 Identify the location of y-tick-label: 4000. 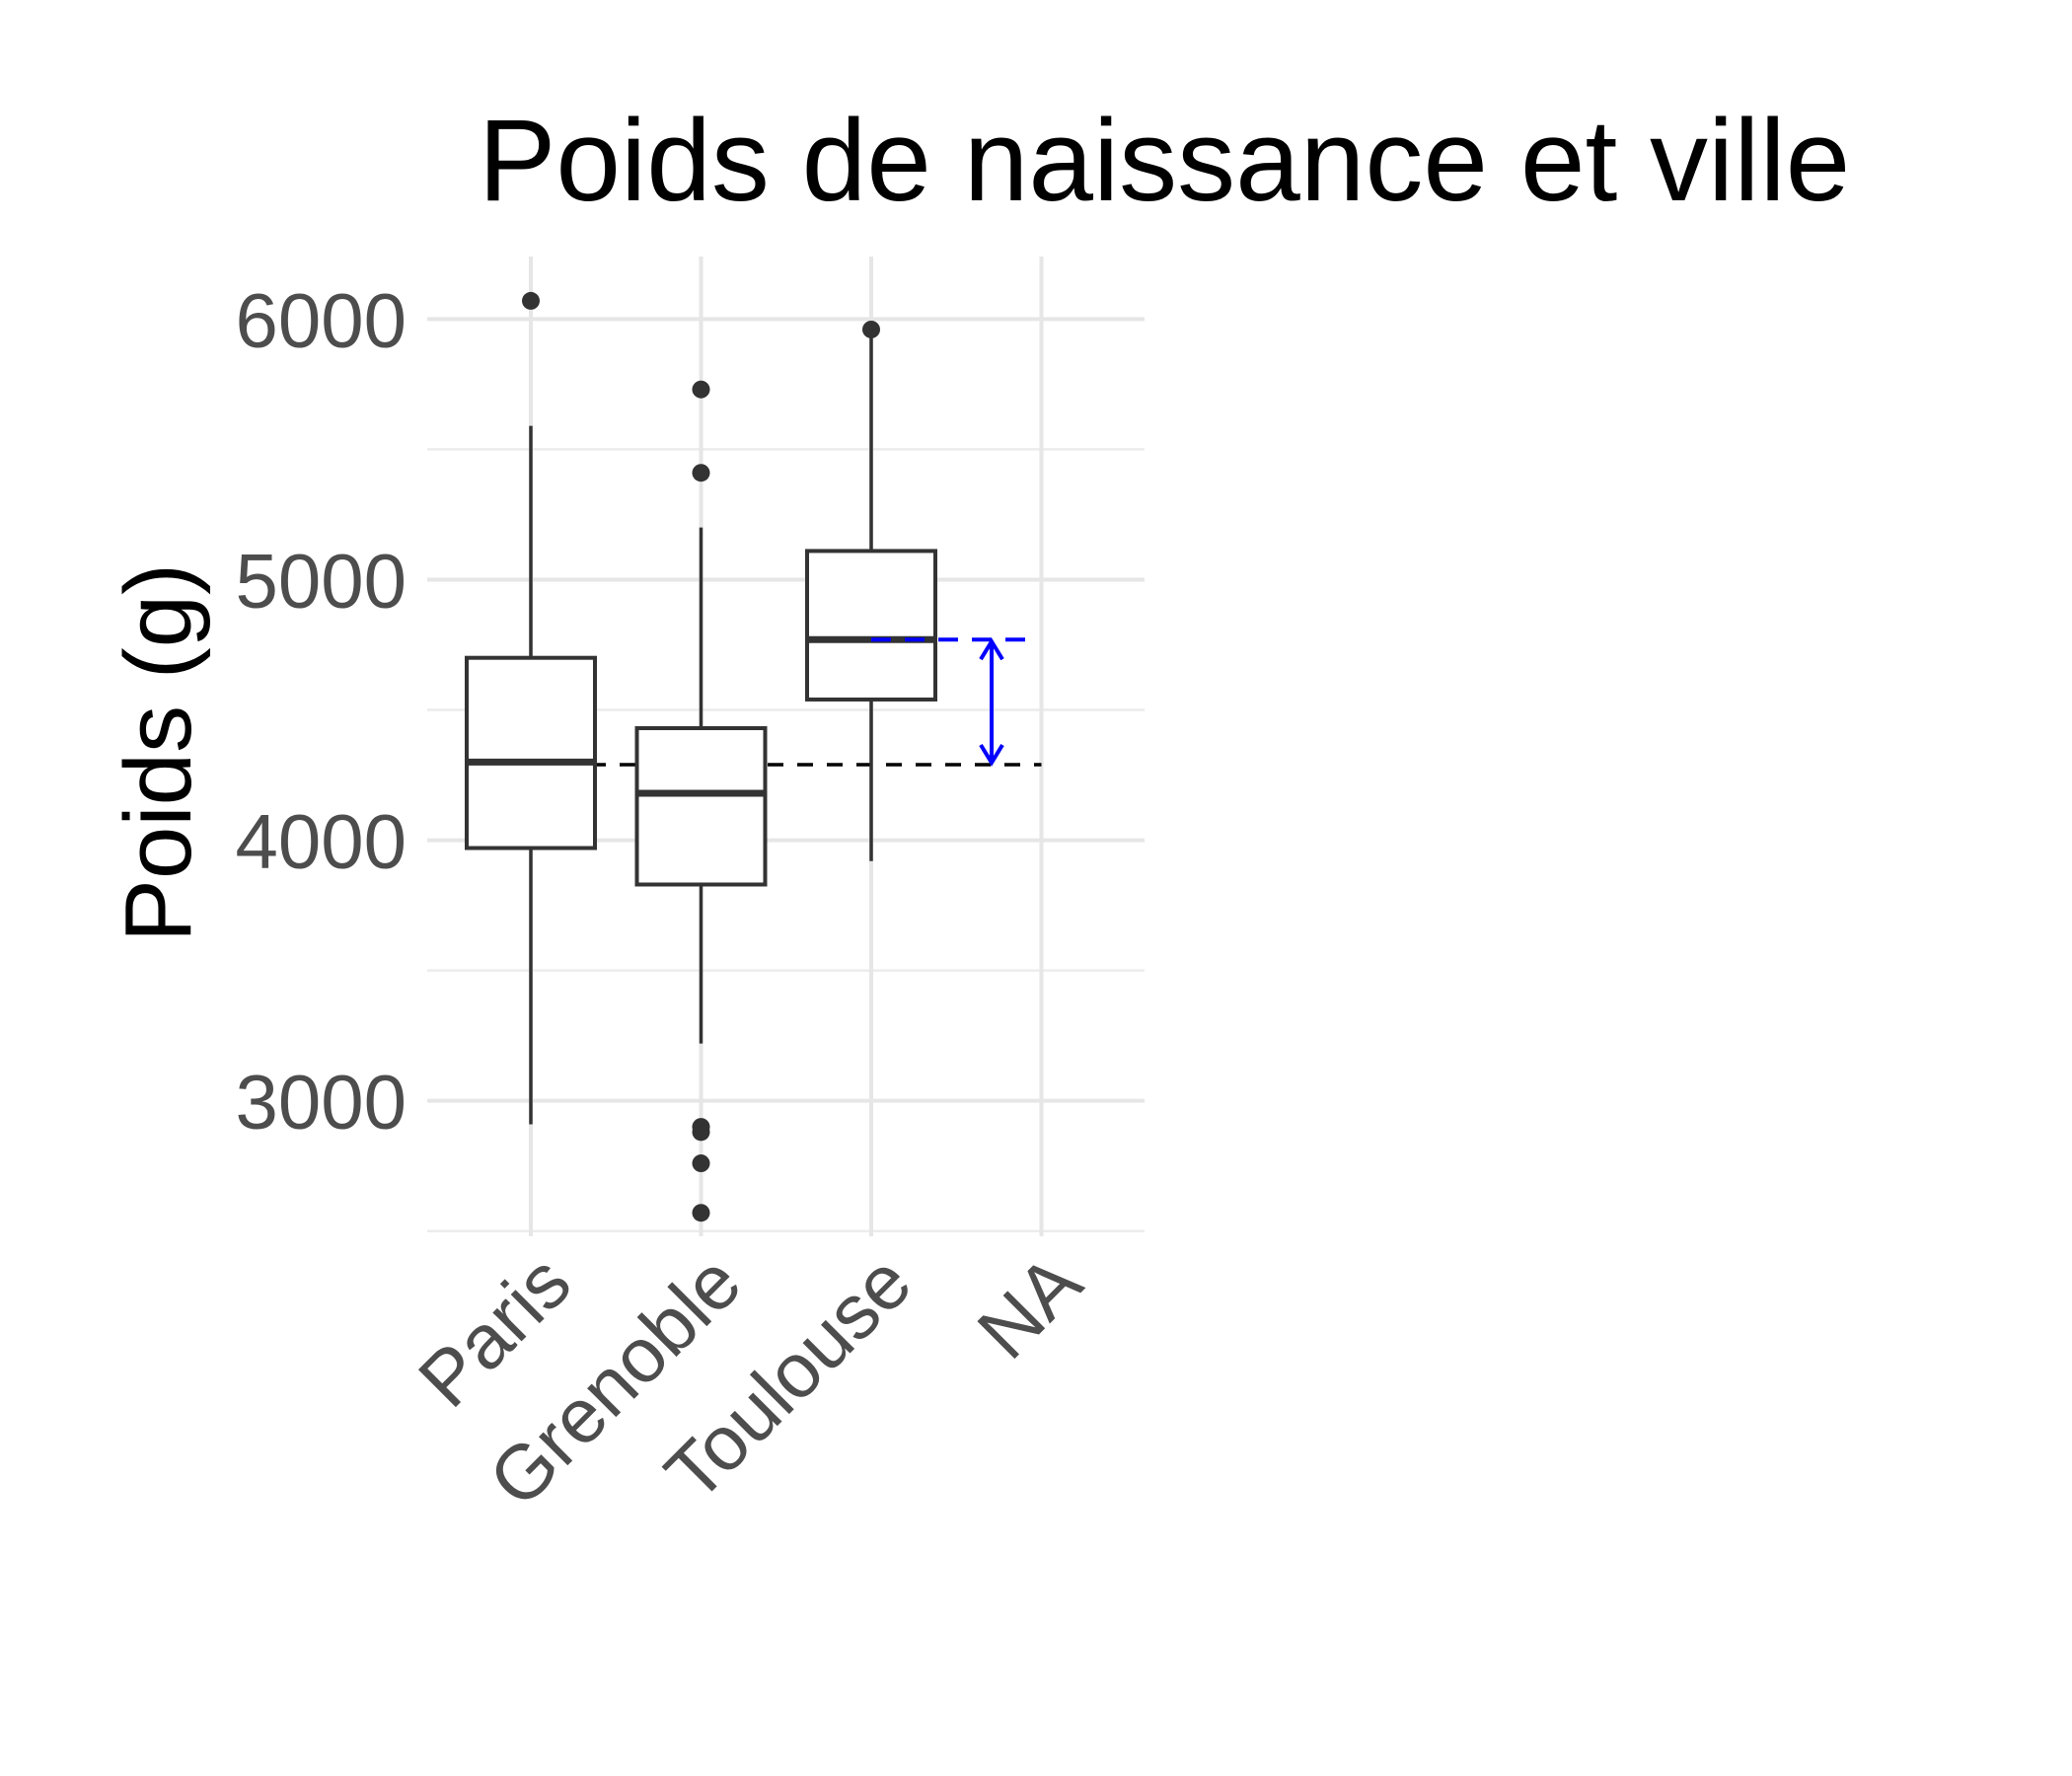
(321, 842).